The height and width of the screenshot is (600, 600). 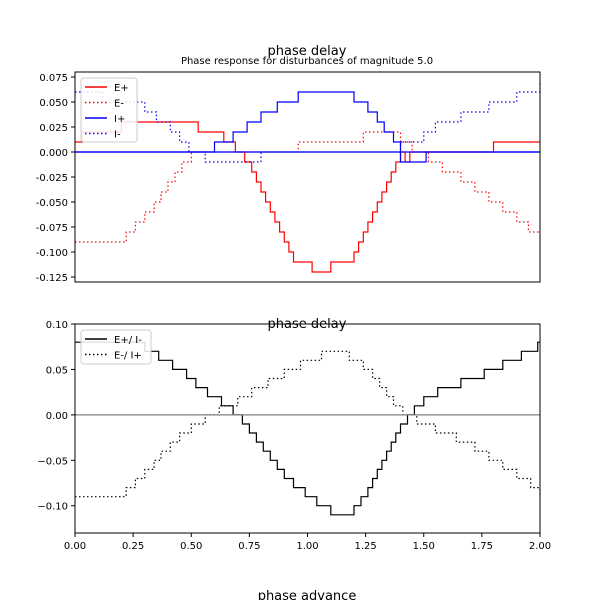 What do you see at coordinates (128, 340) in the screenshot?
I see `legend-label: E+/ I-` at bounding box center [128, 340].